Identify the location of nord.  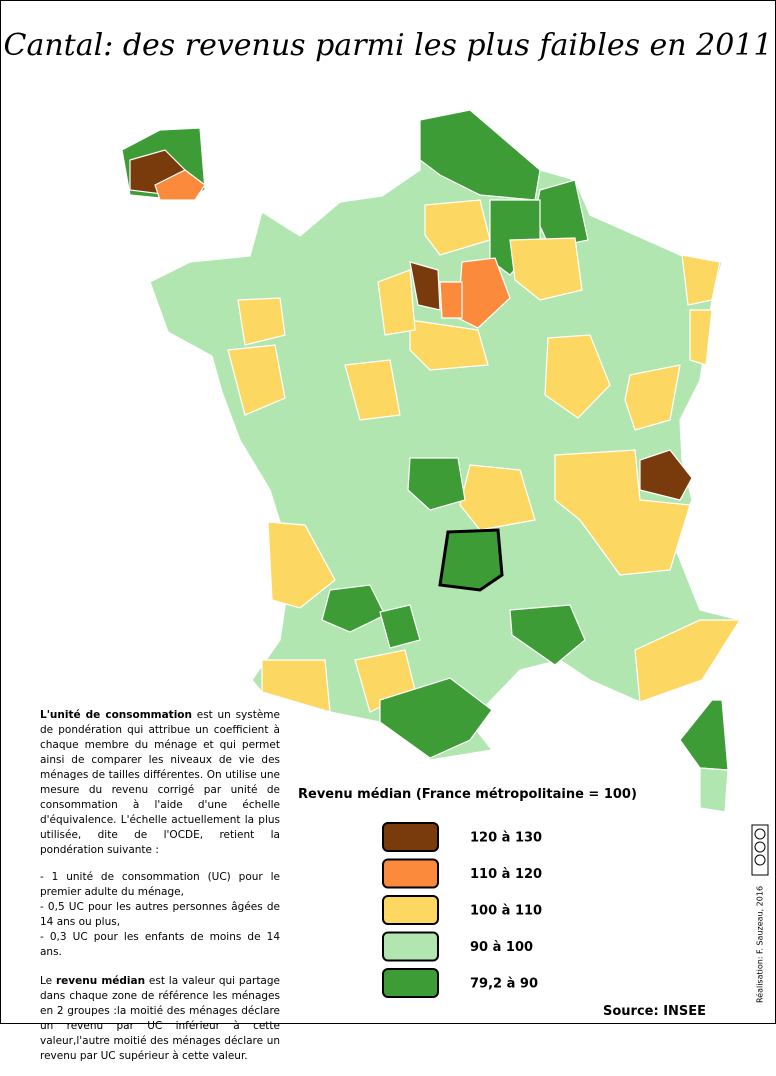
(480, 155).